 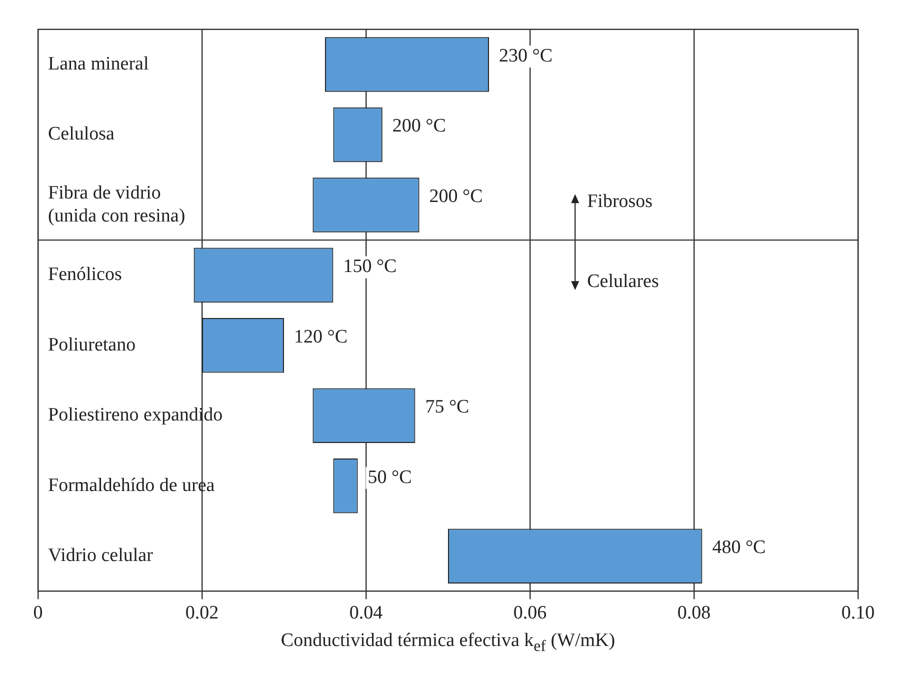 What do you see at coordinates (82, 134) in the screenshot?
I see `y-tick-label: Celulosa` at bounding box center [82, 134].